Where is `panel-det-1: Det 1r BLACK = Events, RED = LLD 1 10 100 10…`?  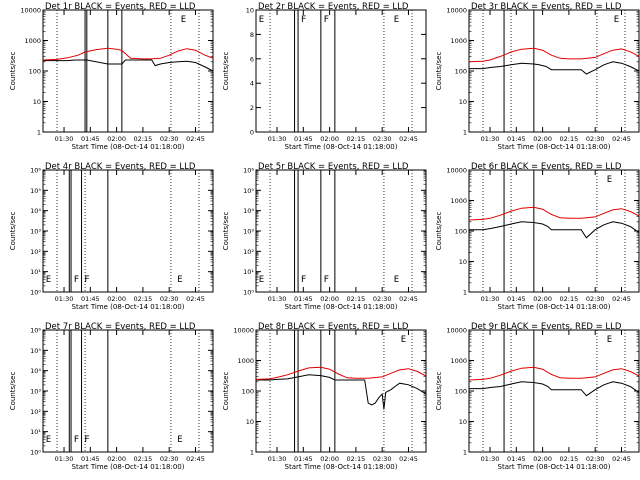
panel-det-1: Det 1r BLACK = Events, RED = LLD 1 10 100 10… is located at coordinates (111, 76).